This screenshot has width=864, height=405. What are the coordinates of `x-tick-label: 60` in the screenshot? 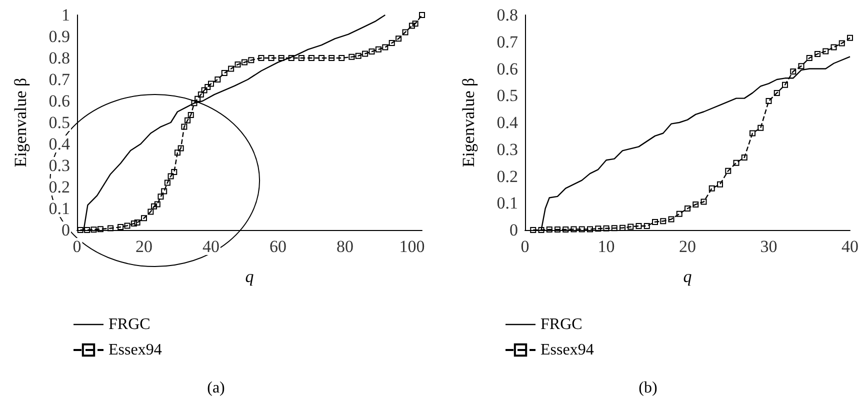 It's located at (277, 246).